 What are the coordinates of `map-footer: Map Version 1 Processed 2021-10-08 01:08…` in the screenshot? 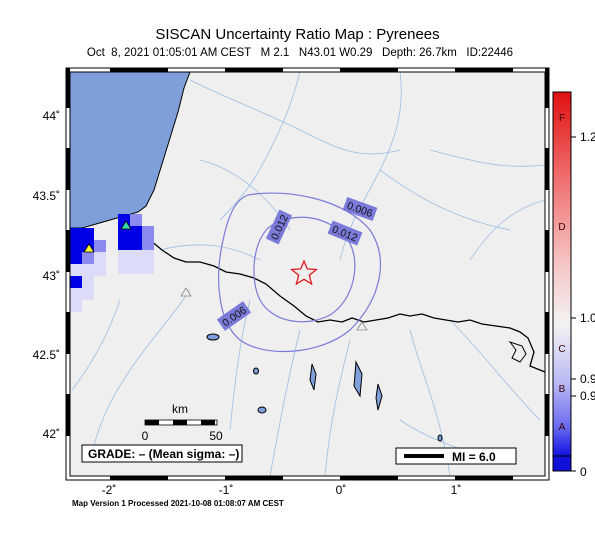 It's located at (178, 503).